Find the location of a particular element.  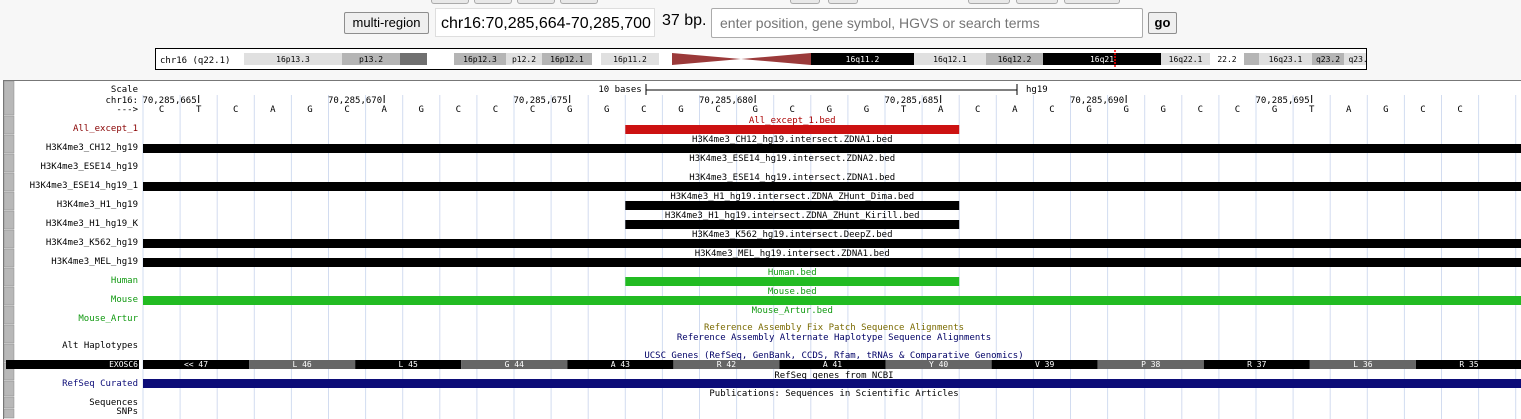

codon-label: L 46 is located at coordinates (301, 364).